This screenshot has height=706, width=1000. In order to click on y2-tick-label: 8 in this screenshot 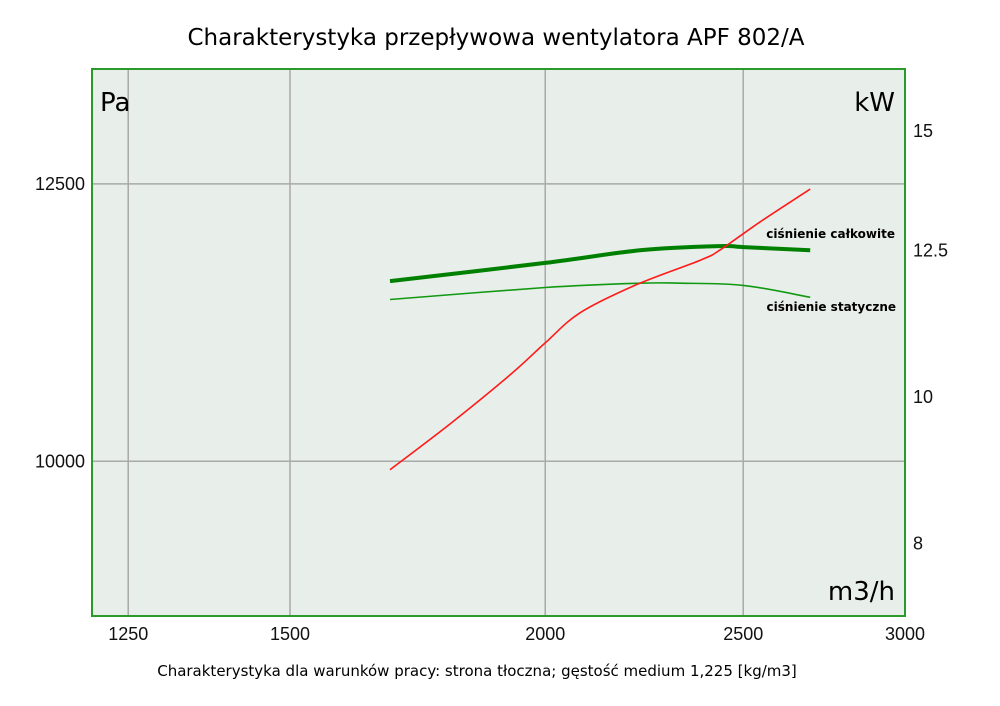, I will do `click(918, 543)`.